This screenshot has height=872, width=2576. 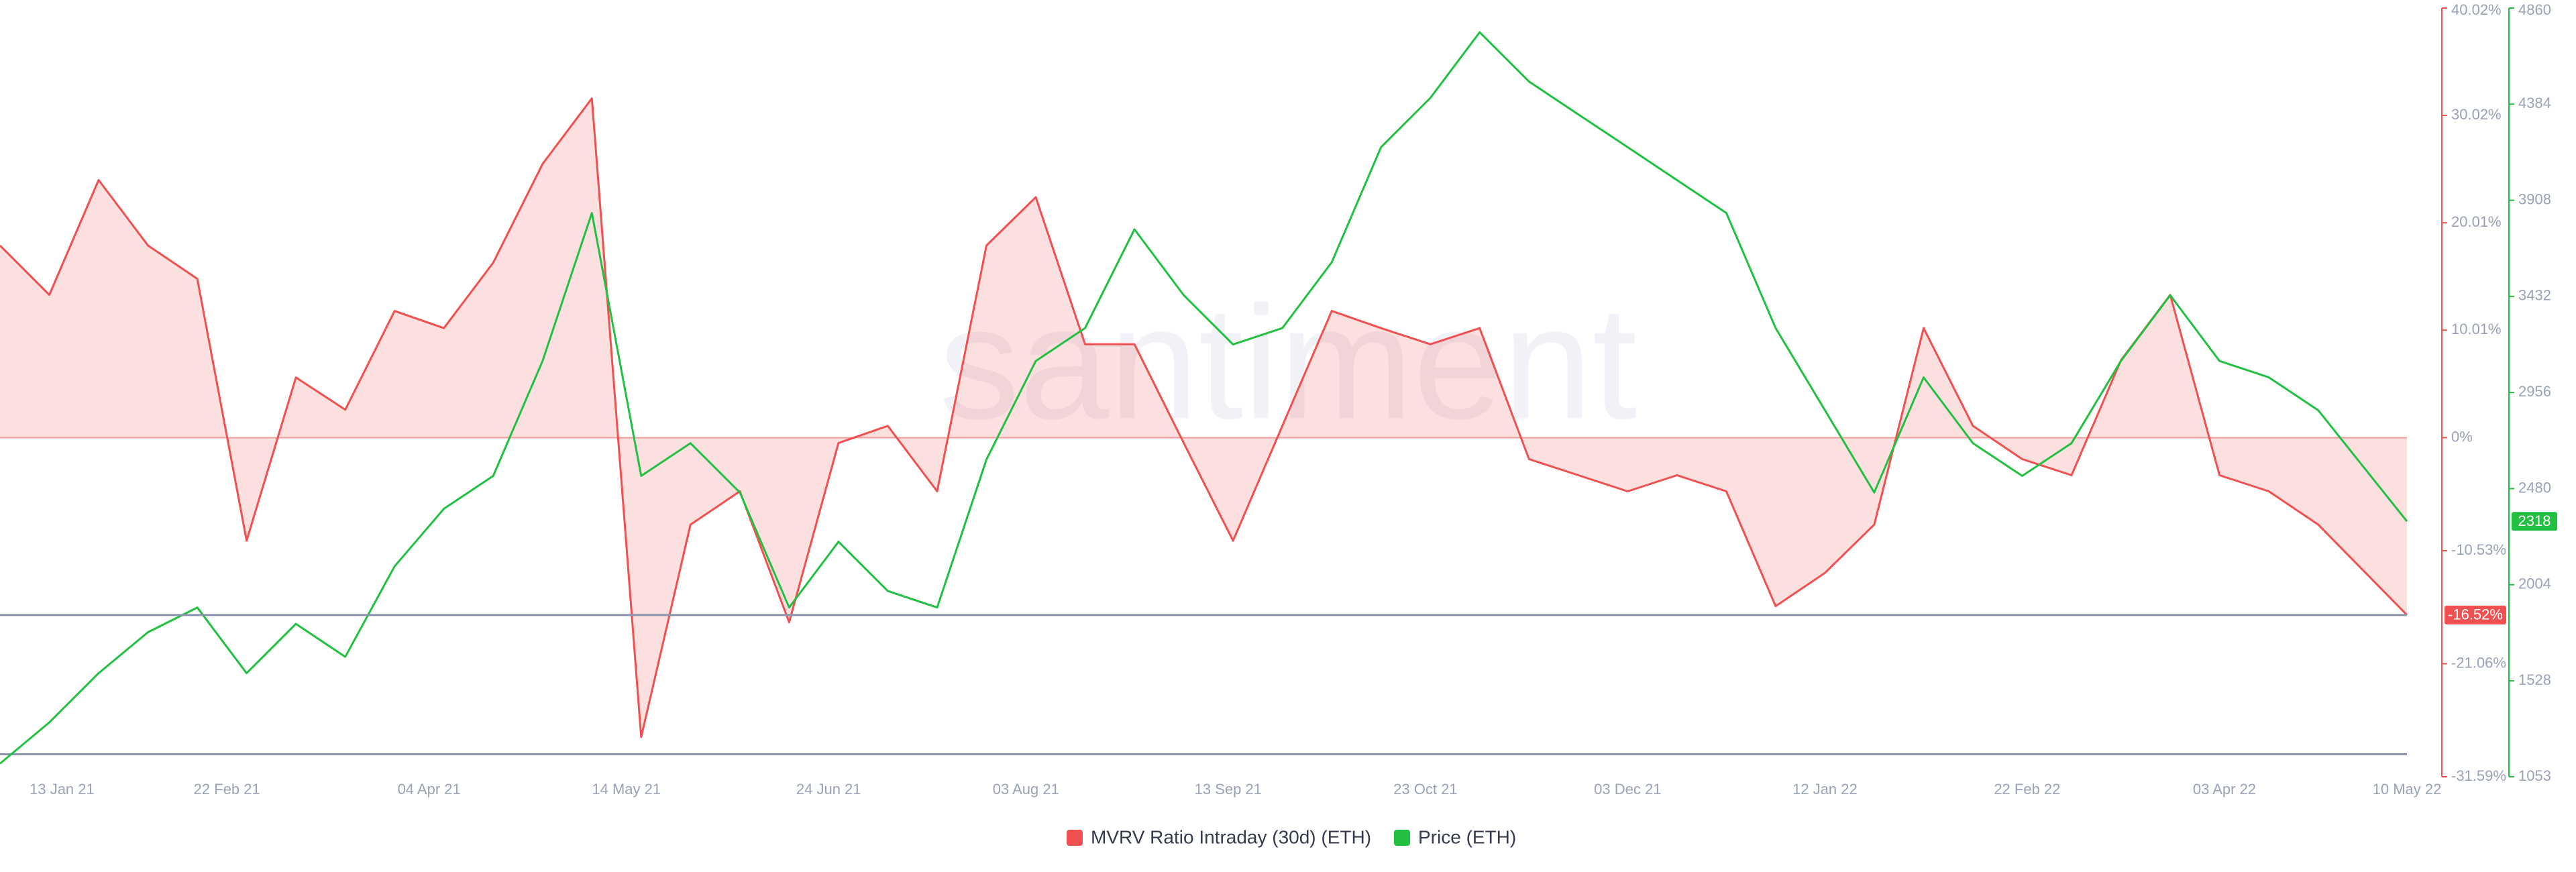 What do you see at coordinates (2534, 198) in the screenshot?
I see `y2-tick-label: 3908` at bounding box center [2534, 198].